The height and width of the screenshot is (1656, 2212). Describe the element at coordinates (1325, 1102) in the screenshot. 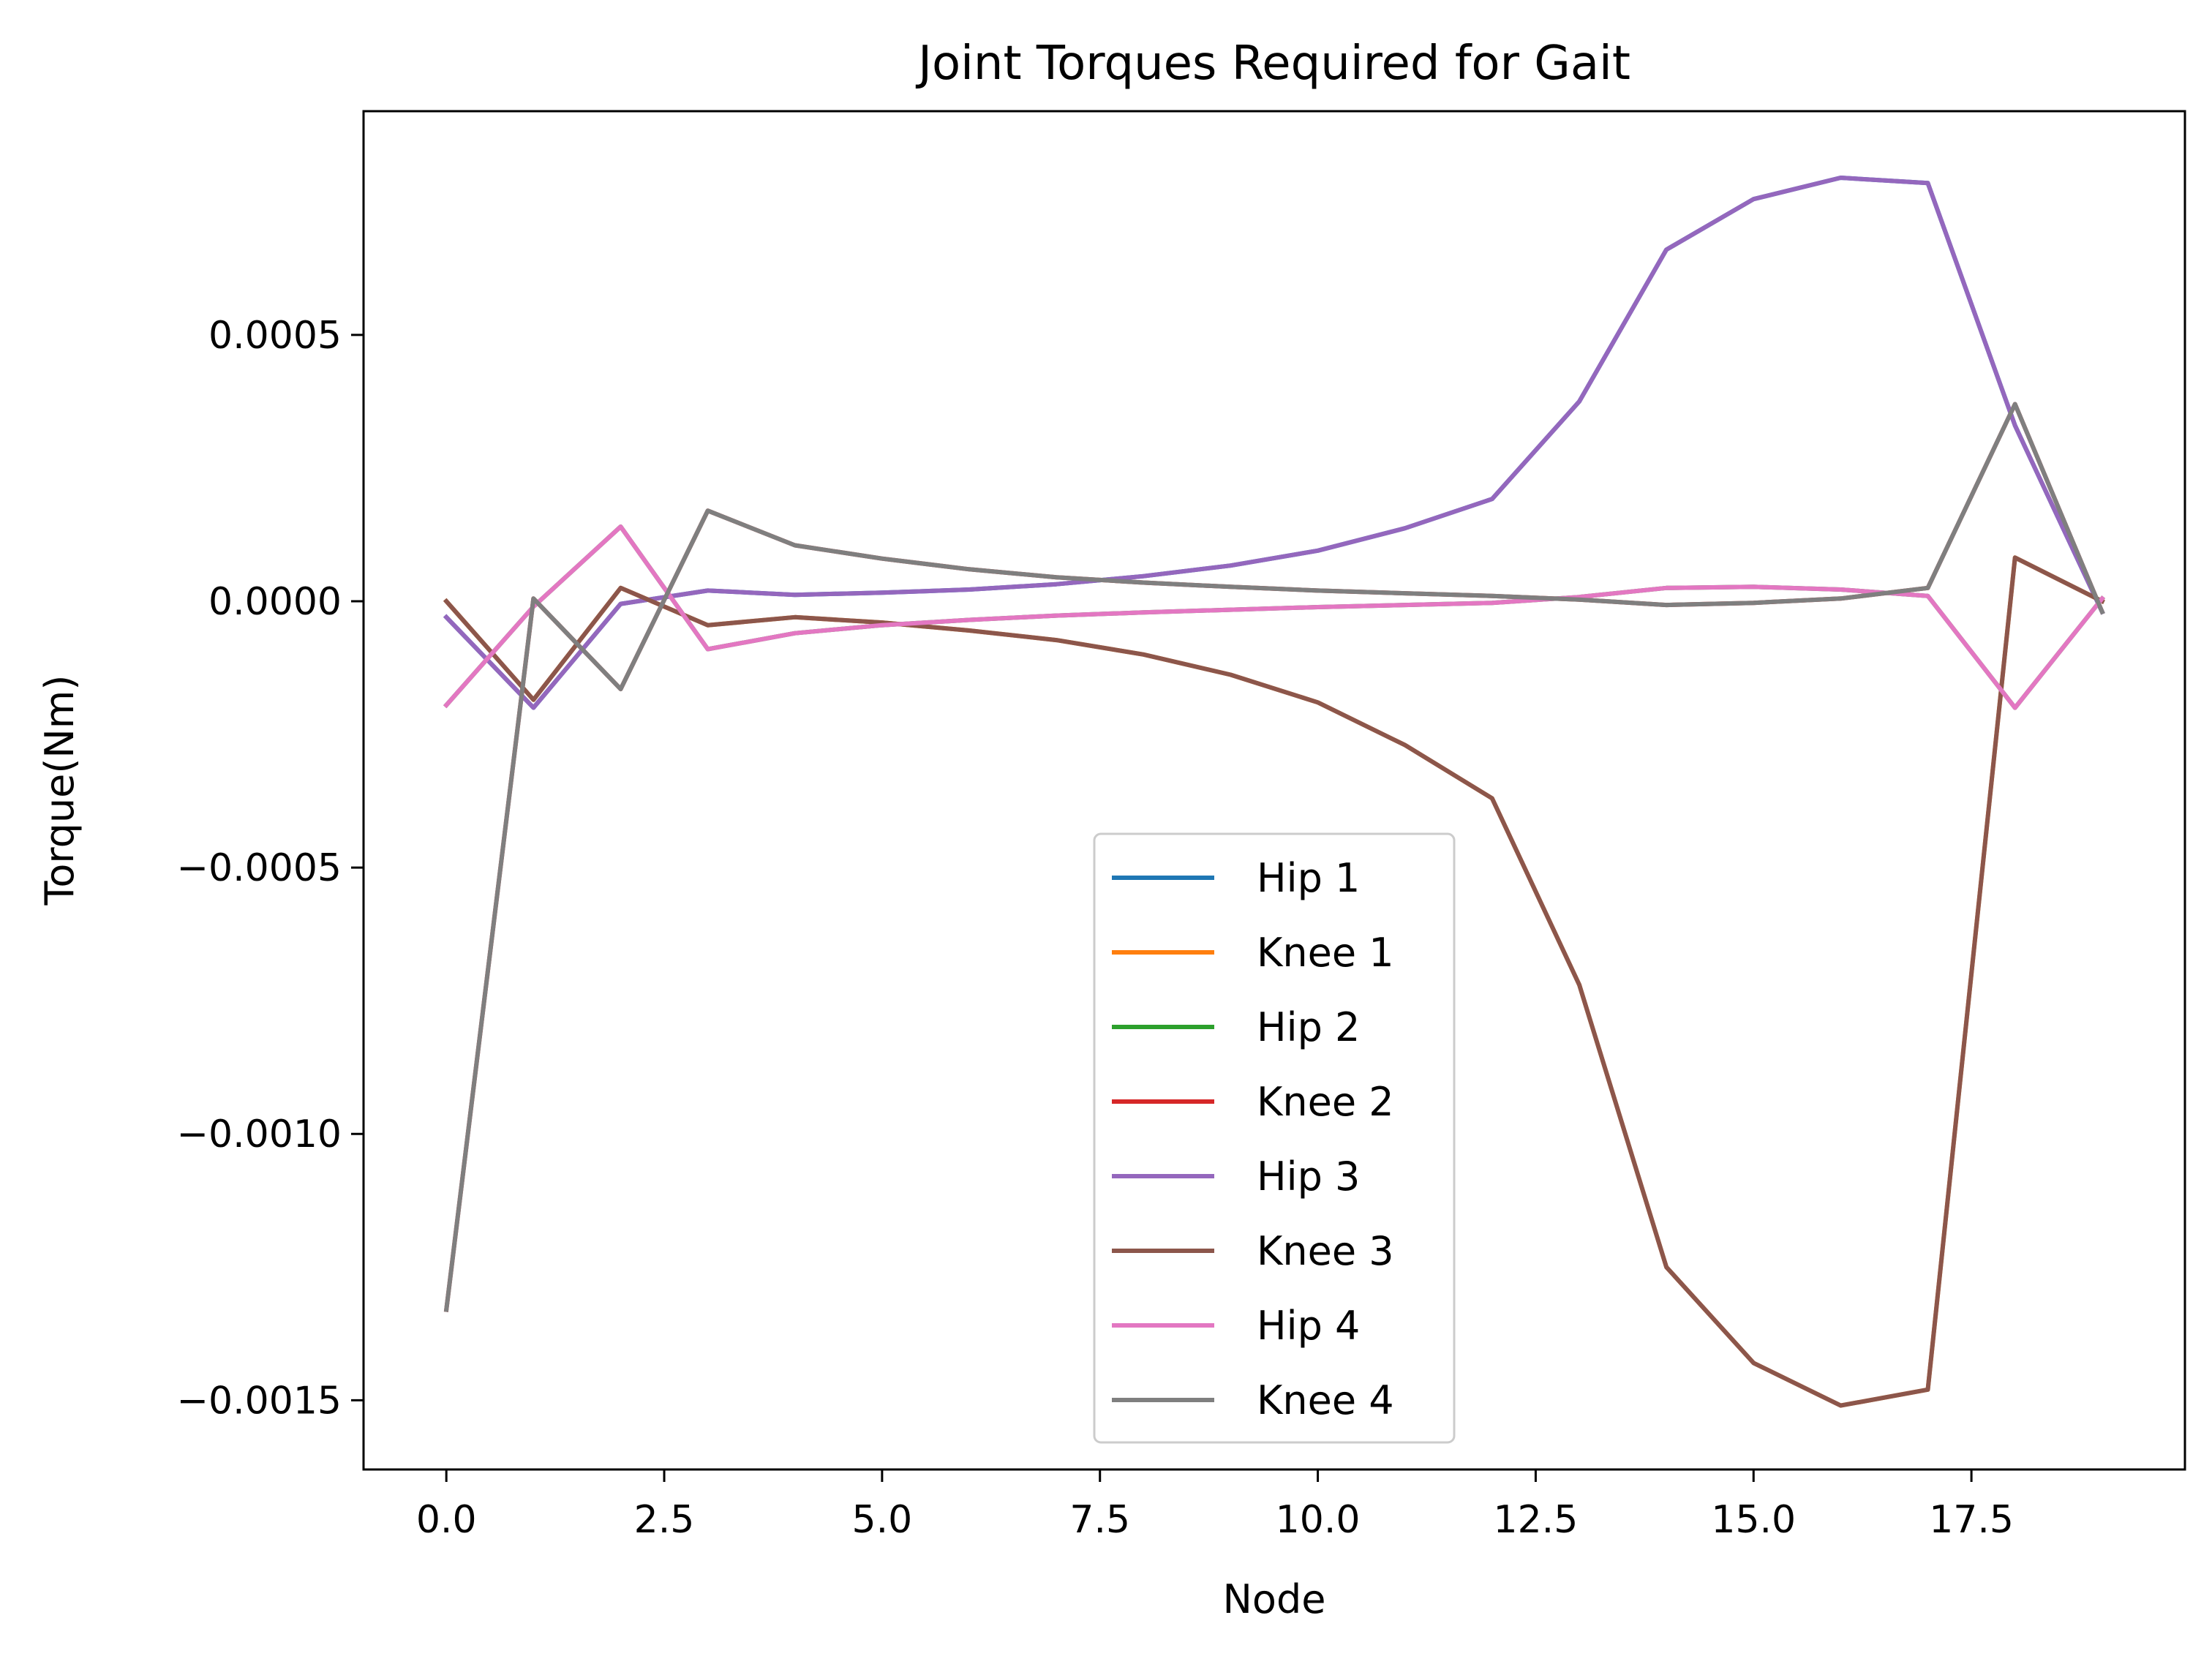

I see `legend-label-3: Knee 2` at that location.